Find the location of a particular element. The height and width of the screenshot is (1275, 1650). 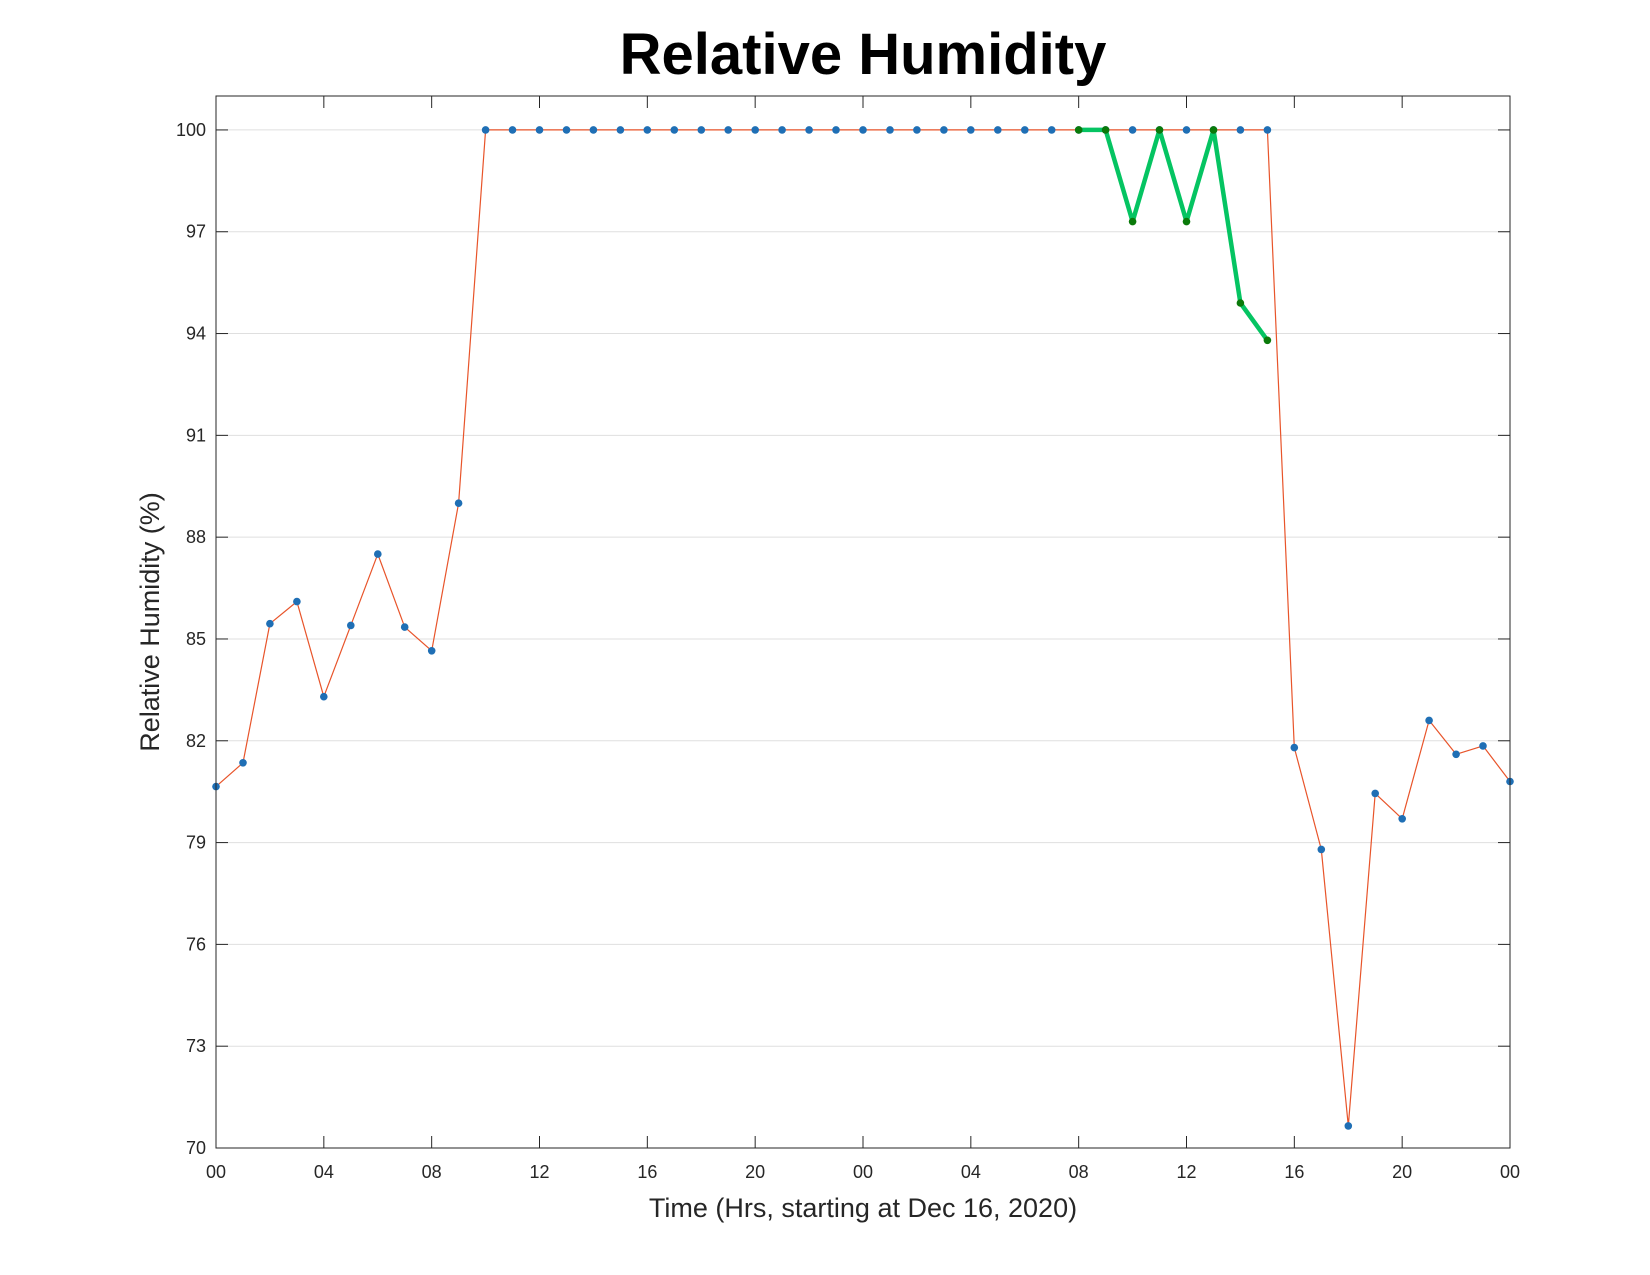

y-tick-label: 94 is located at coordinates (196, 334).